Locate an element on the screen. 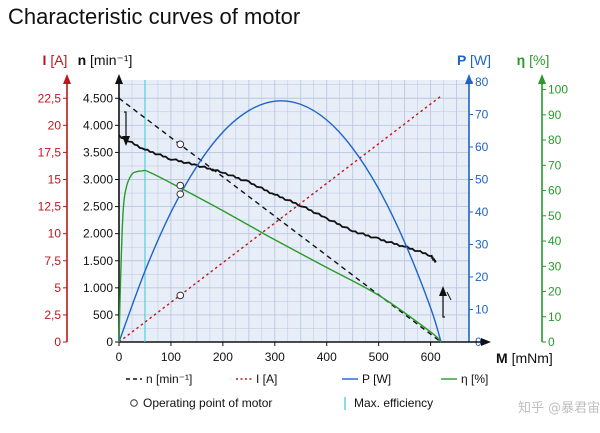 This screenshot has width=600, height=433. power-axis-label: P [W] is located at coordinates (474, 60).